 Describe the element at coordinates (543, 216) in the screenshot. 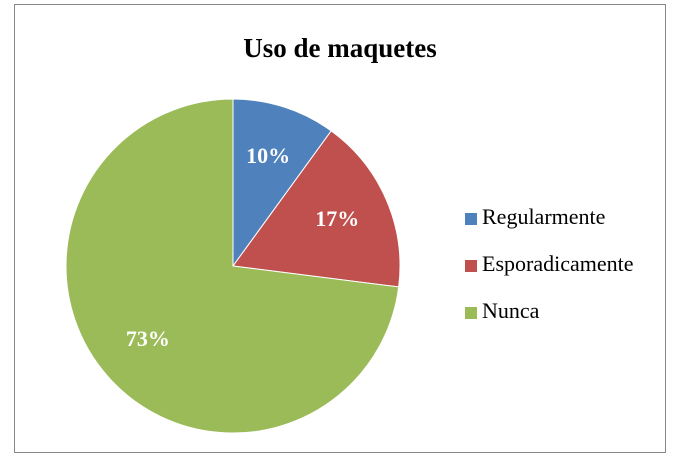

I see `legend-label: Regularmente` at that location.